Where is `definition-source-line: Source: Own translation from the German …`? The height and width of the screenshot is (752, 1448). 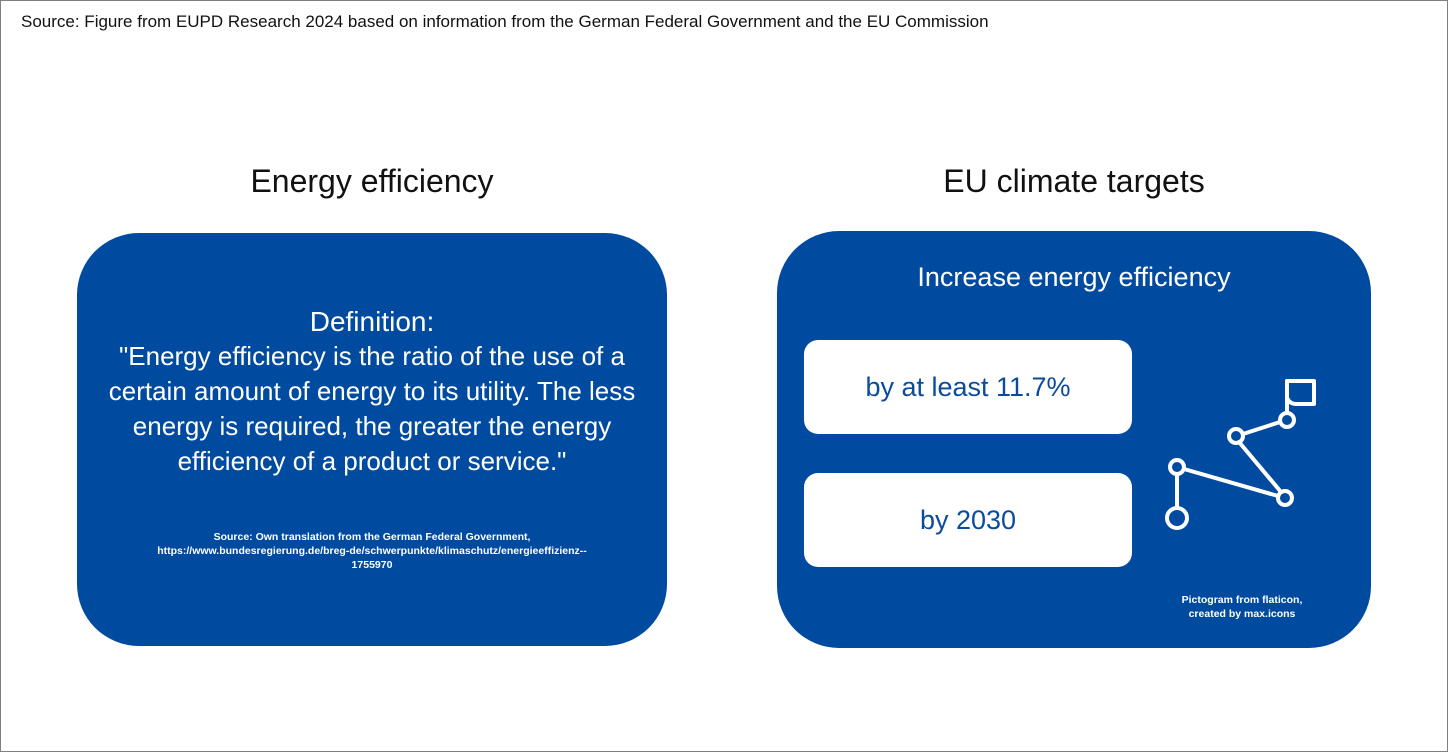 definition-source-line: Source: Own translation from the German … is located at coordinates (372, 537).